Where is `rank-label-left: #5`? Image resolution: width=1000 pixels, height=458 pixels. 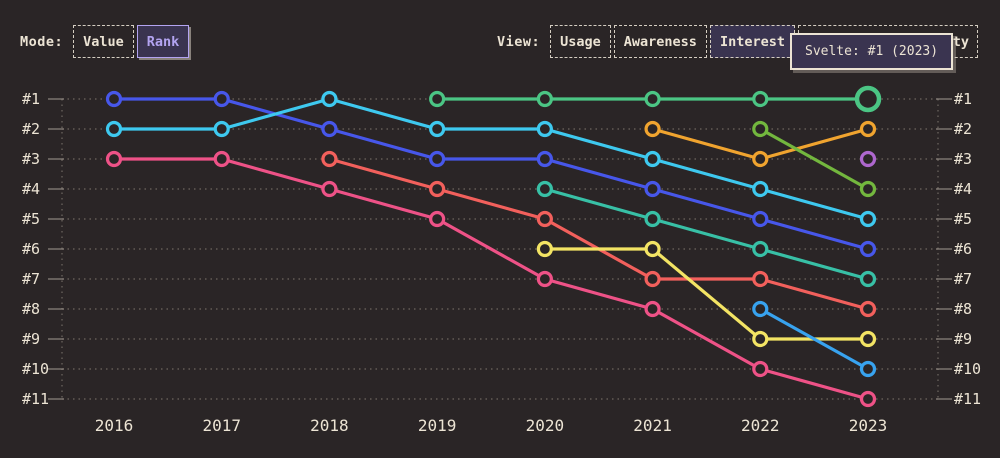 rank-label-left: #5 is located at coordinates (31, 219).